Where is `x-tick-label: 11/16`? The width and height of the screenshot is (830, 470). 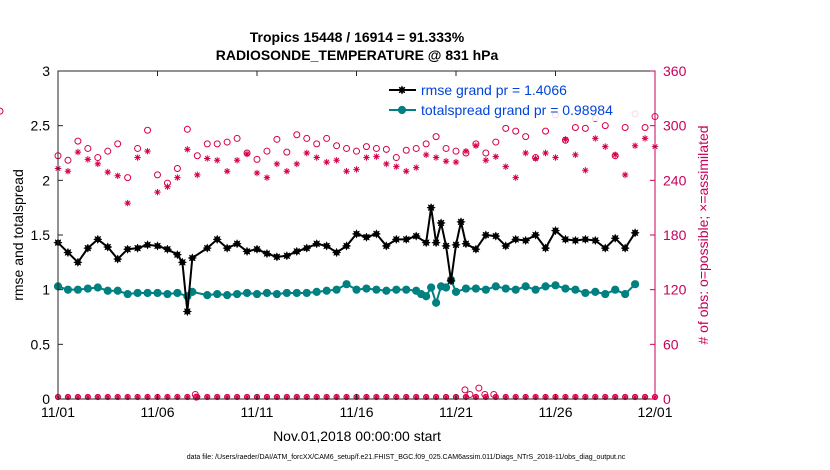 x-tick-label: 11/16 is located at coordinates (357, 412).